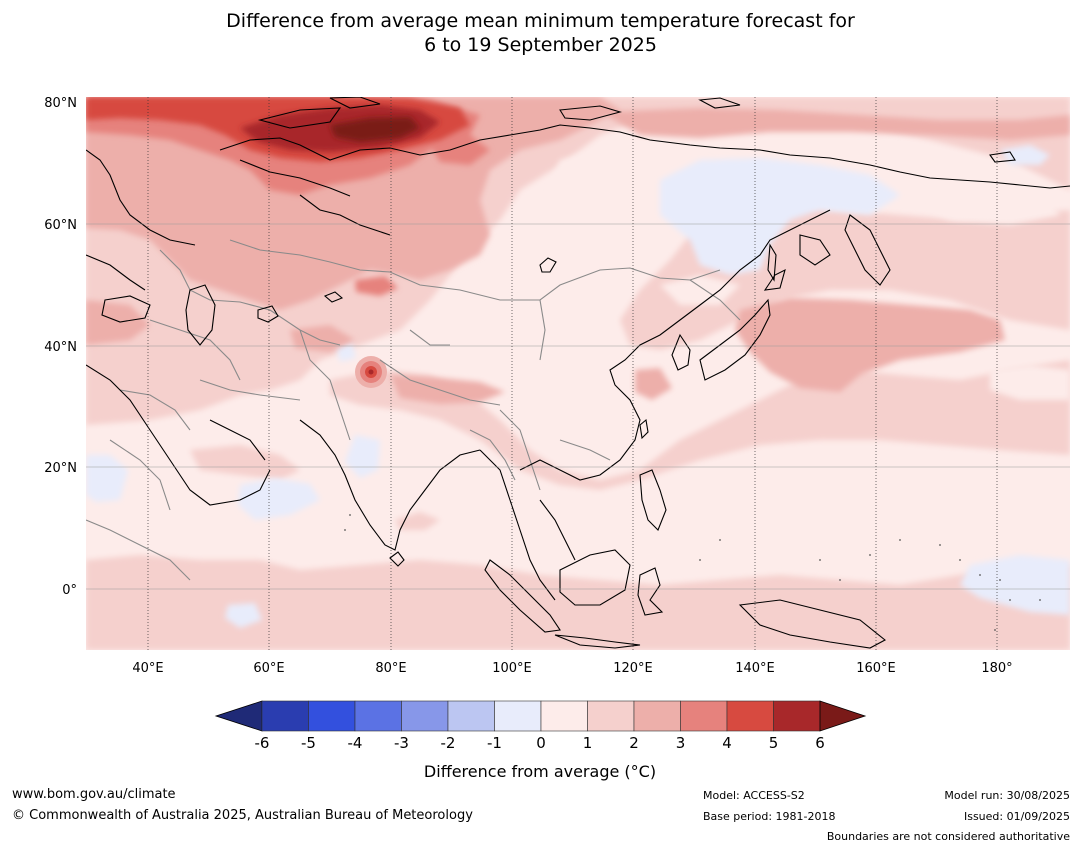 This screenshot has width=1081, height=850. I want to click on map-title-line-2: 6 to 19 September 2025, so click(540, 45).